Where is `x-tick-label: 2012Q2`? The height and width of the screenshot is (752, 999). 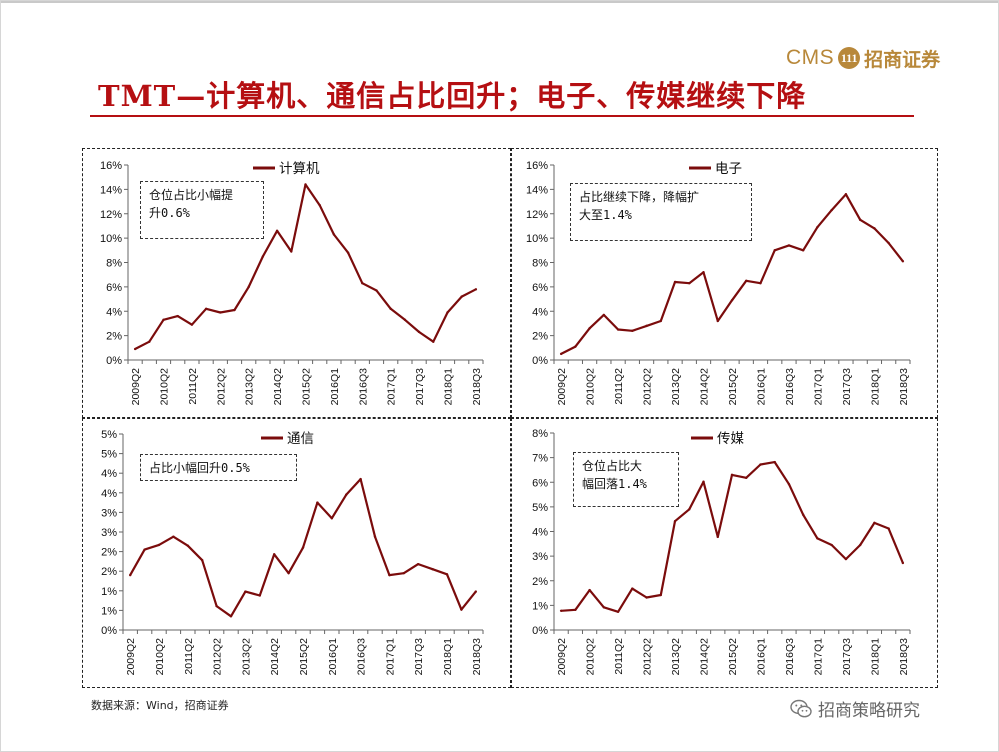
x-tick-label: 2012Q2 is located at coordinates (221, 387).